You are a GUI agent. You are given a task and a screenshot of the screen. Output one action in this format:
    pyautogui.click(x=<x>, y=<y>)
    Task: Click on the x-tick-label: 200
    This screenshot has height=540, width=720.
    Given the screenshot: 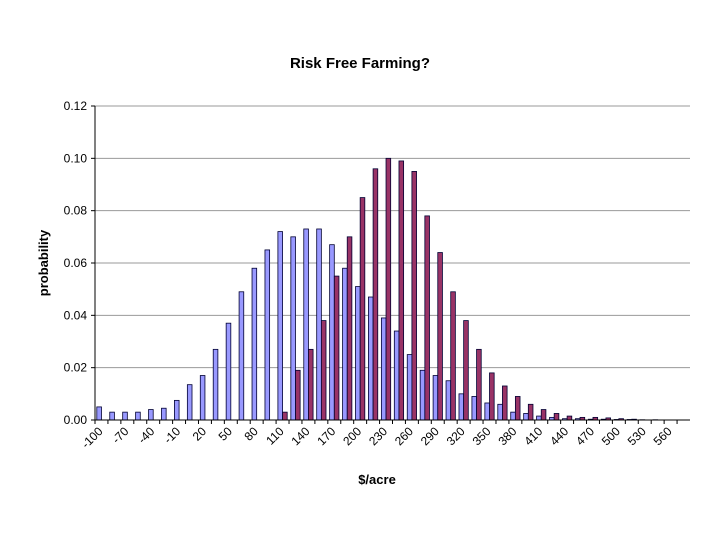 What is the action you would take?
    pyautogui.click(x=352, y=436)
    